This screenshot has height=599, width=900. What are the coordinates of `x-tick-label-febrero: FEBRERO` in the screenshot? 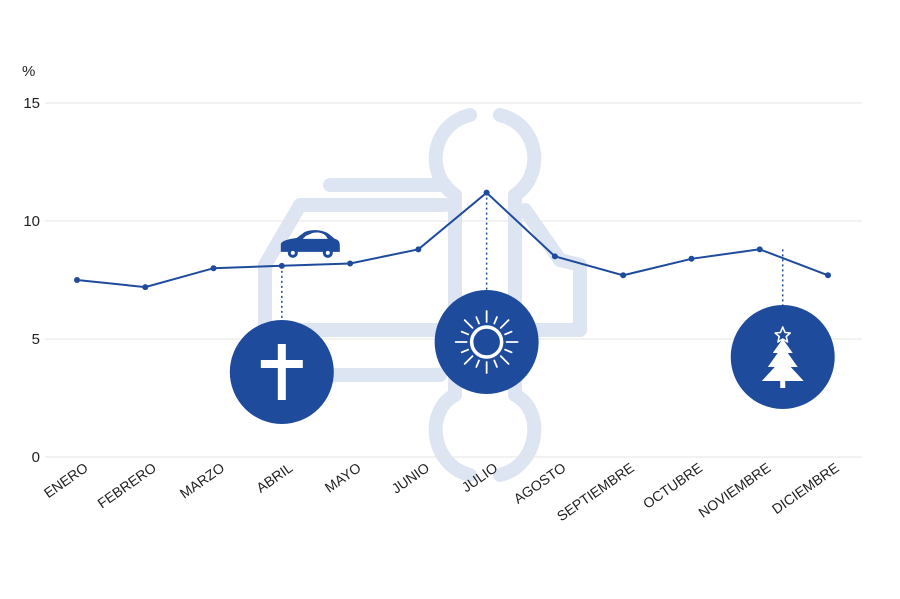 It's located at (126, 485).